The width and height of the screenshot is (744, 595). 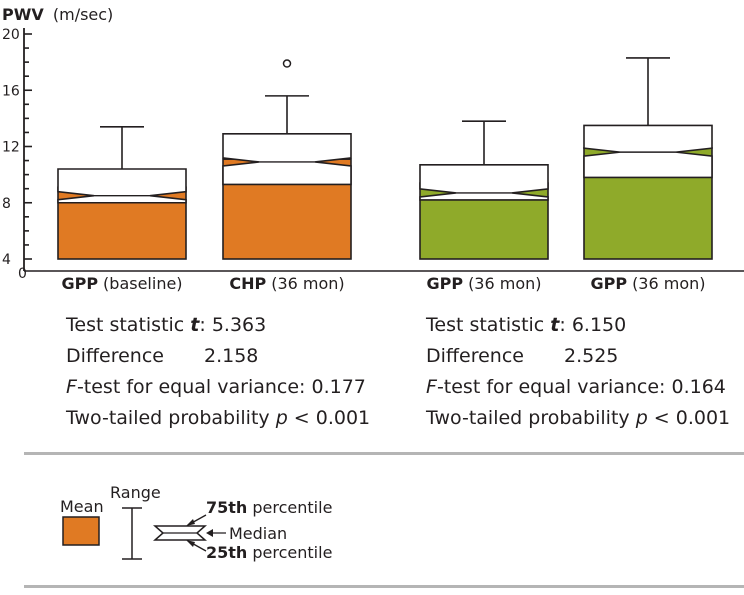 What do you see at coordinates (525, 325) in the screenshot?
I see `stat-right-t: Test statistic t: 6.150` at bounding box center [525, 325].